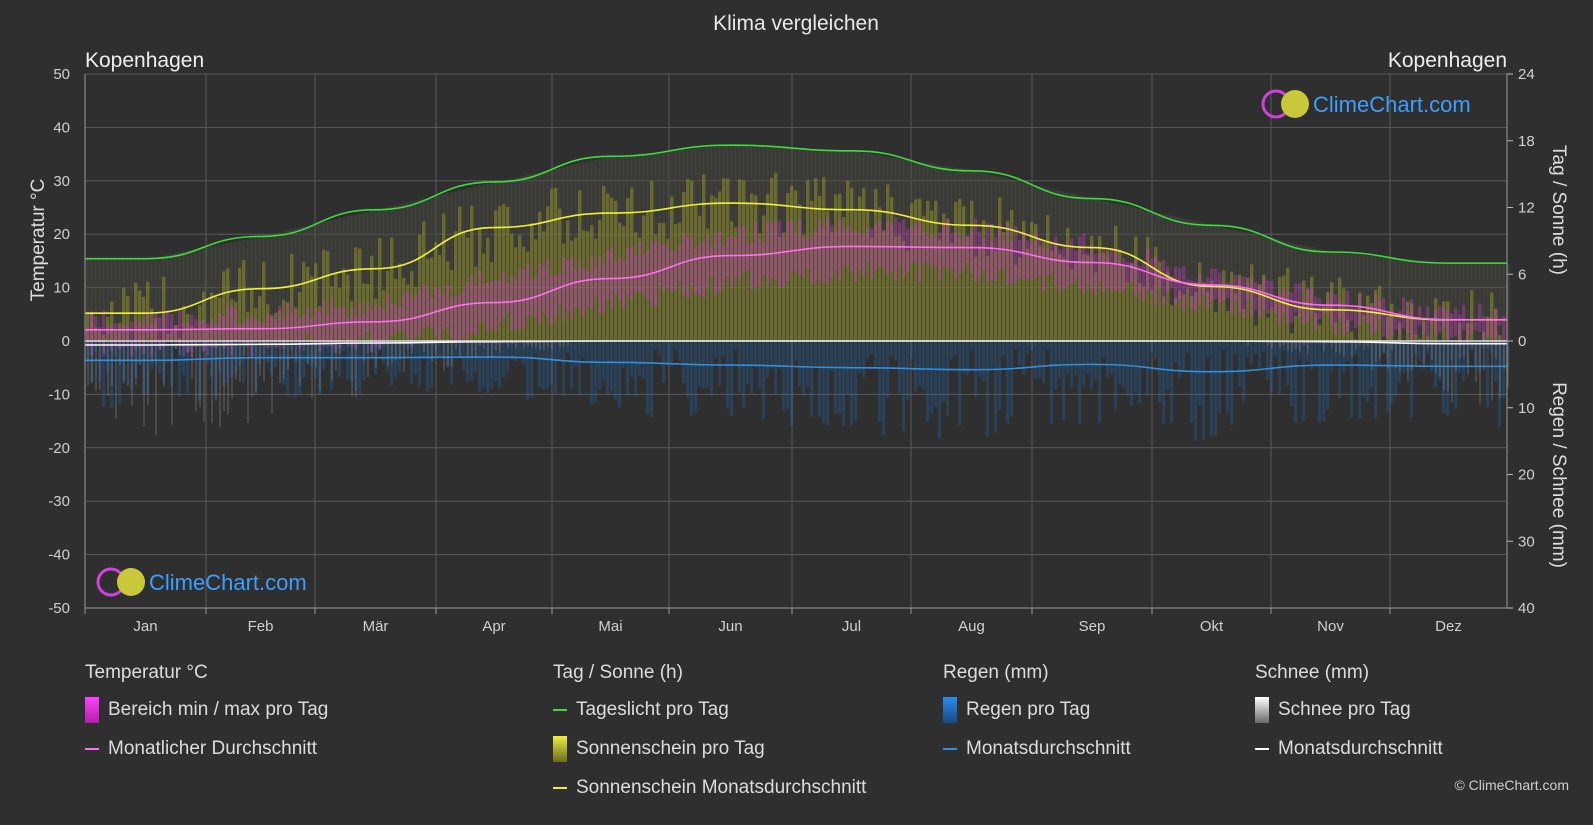 The height and width of the screenshot is (825, 1593). I want to click on y-tick-right-bottom: 20, so click(1526, 475).